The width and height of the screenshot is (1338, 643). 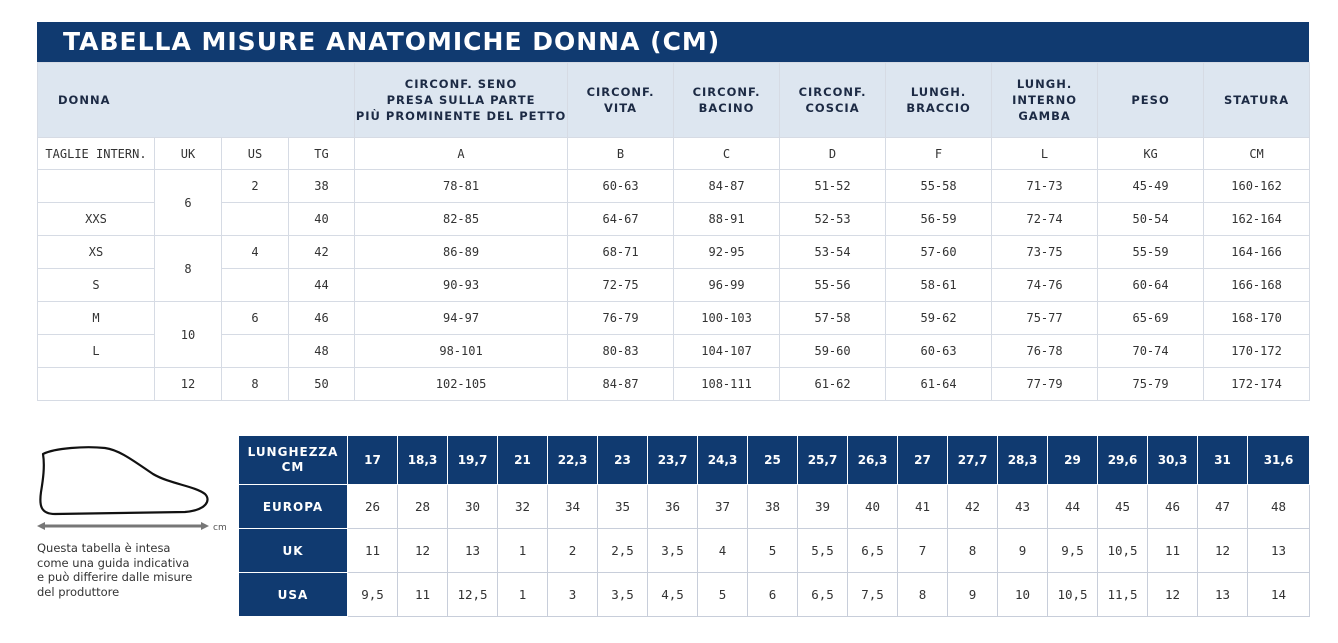 What do you see at coordinates (1045, 153) in the screenshot?
I see `code-cell: L` at bounding box center [1045, 153].